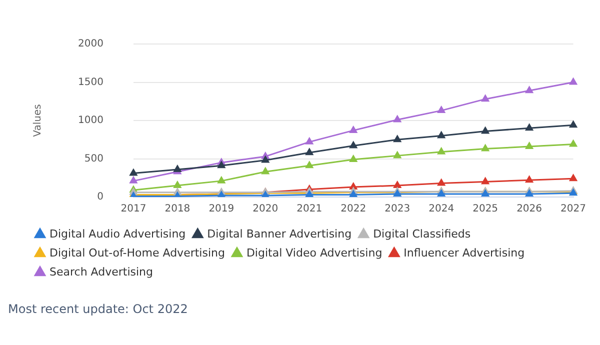  Describe the element at coordinates (177, 209) in the screenshot. I see `x-tick-label: 2018` at that location.